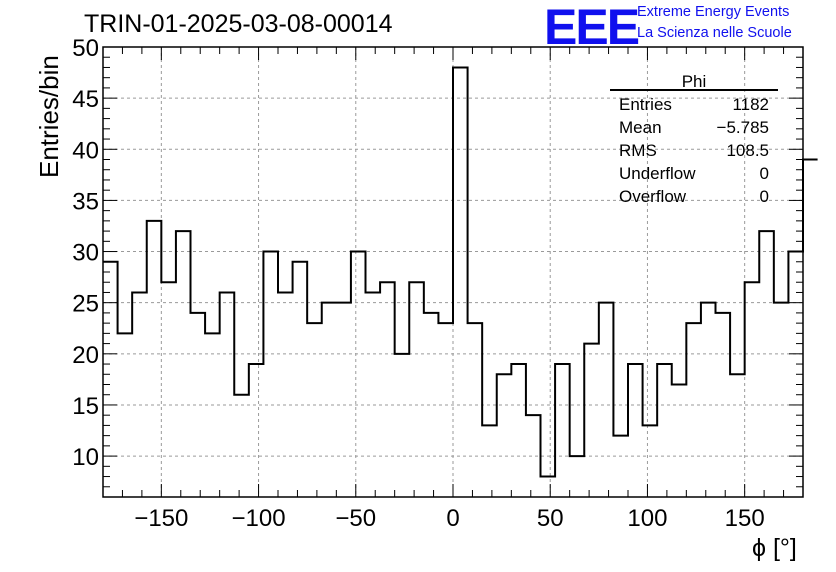  Describe the element at coordinates (85, 457) in the screenshot. I see `y-tick-label: 10` at that location.